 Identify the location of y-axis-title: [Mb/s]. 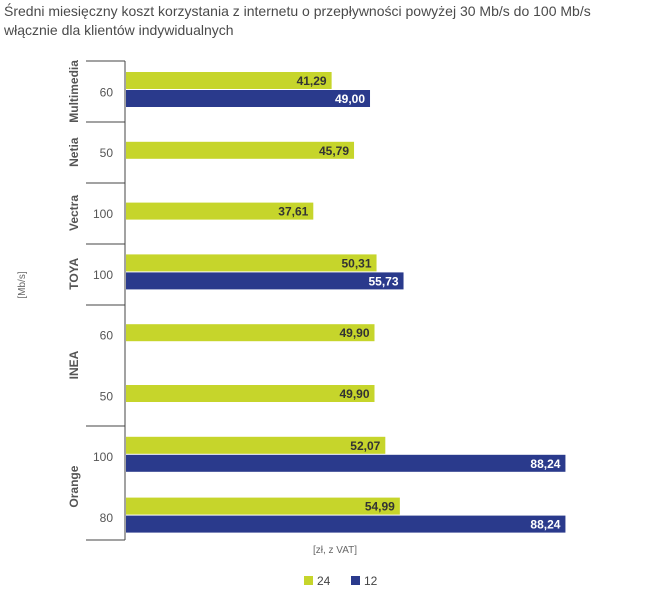
(22, 284).